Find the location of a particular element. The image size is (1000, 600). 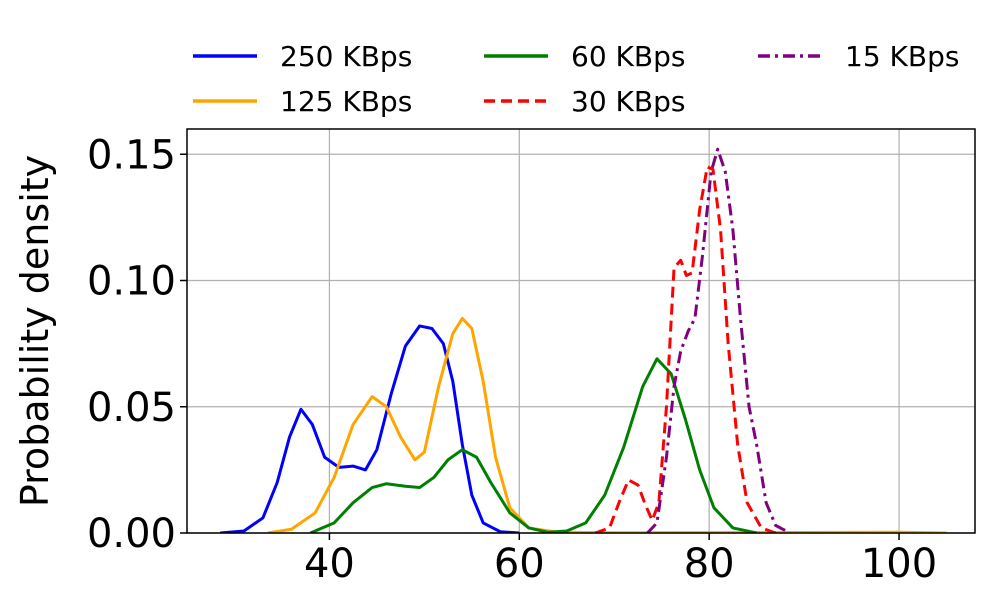

y-tick-label: 0.10 is located at coordinates (131, 282).